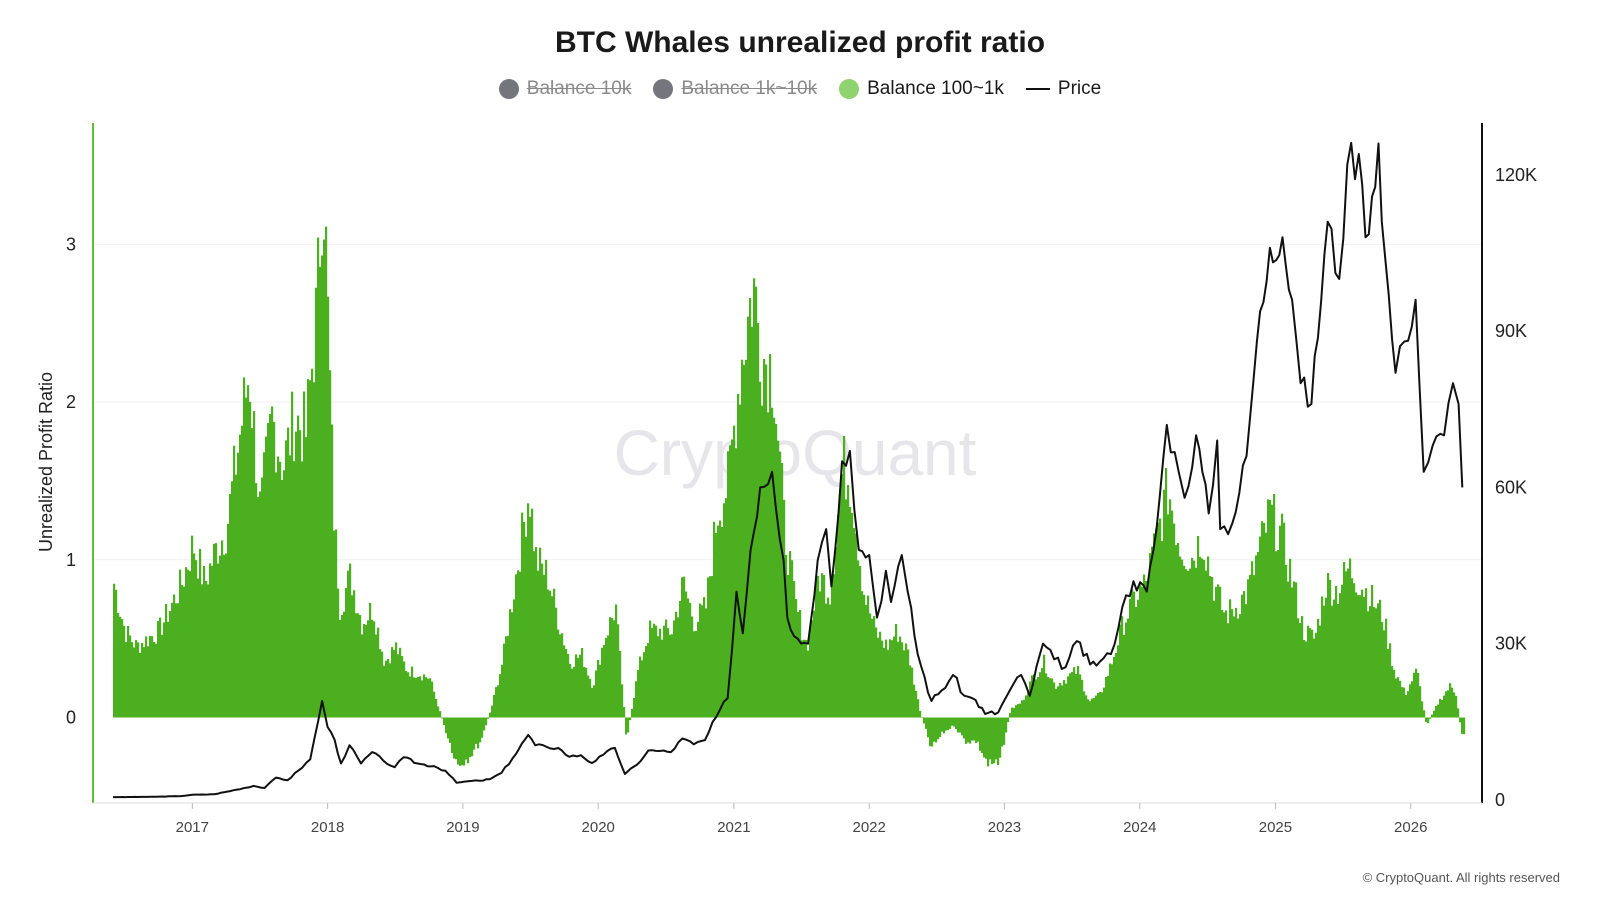  I want to click on legend-item-price: Price, so click(1063, 89).